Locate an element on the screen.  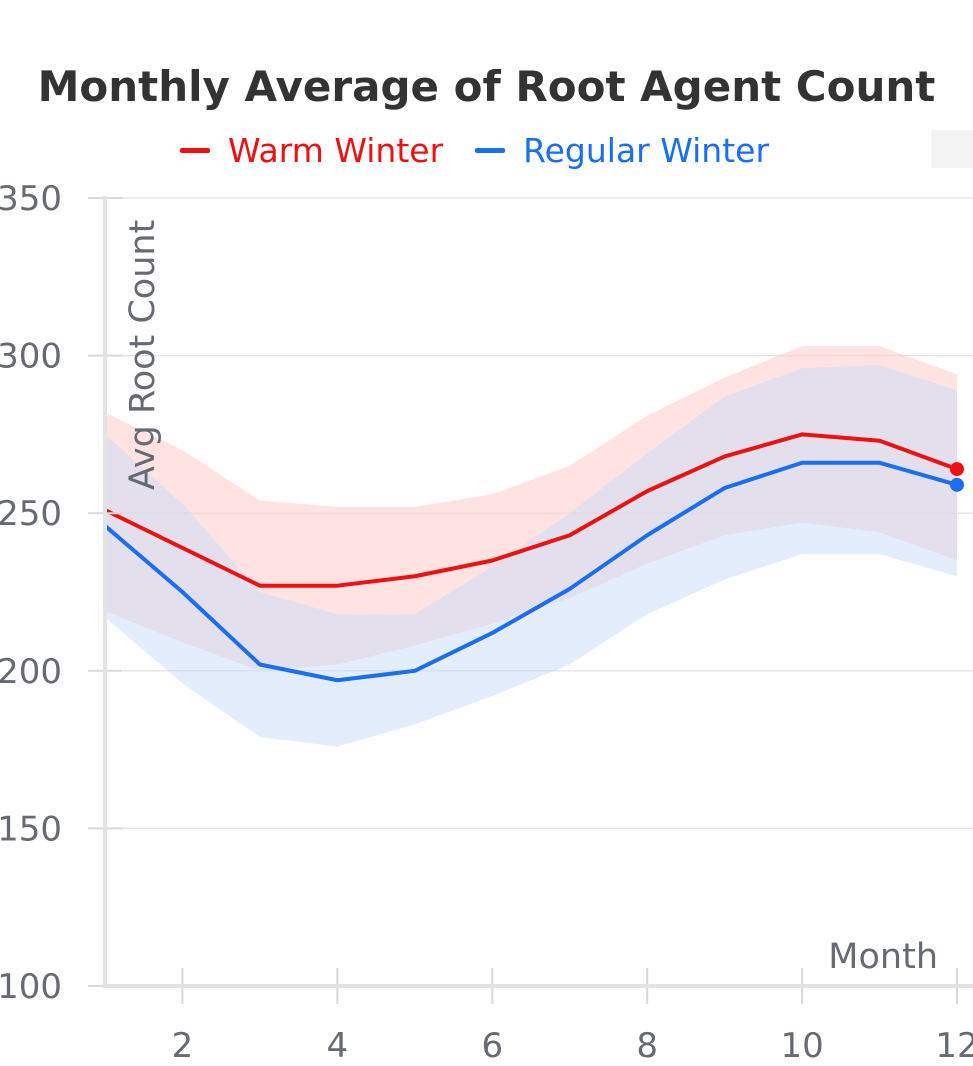
legend-swatch-regular-winter is located at coordinates (490, 150).